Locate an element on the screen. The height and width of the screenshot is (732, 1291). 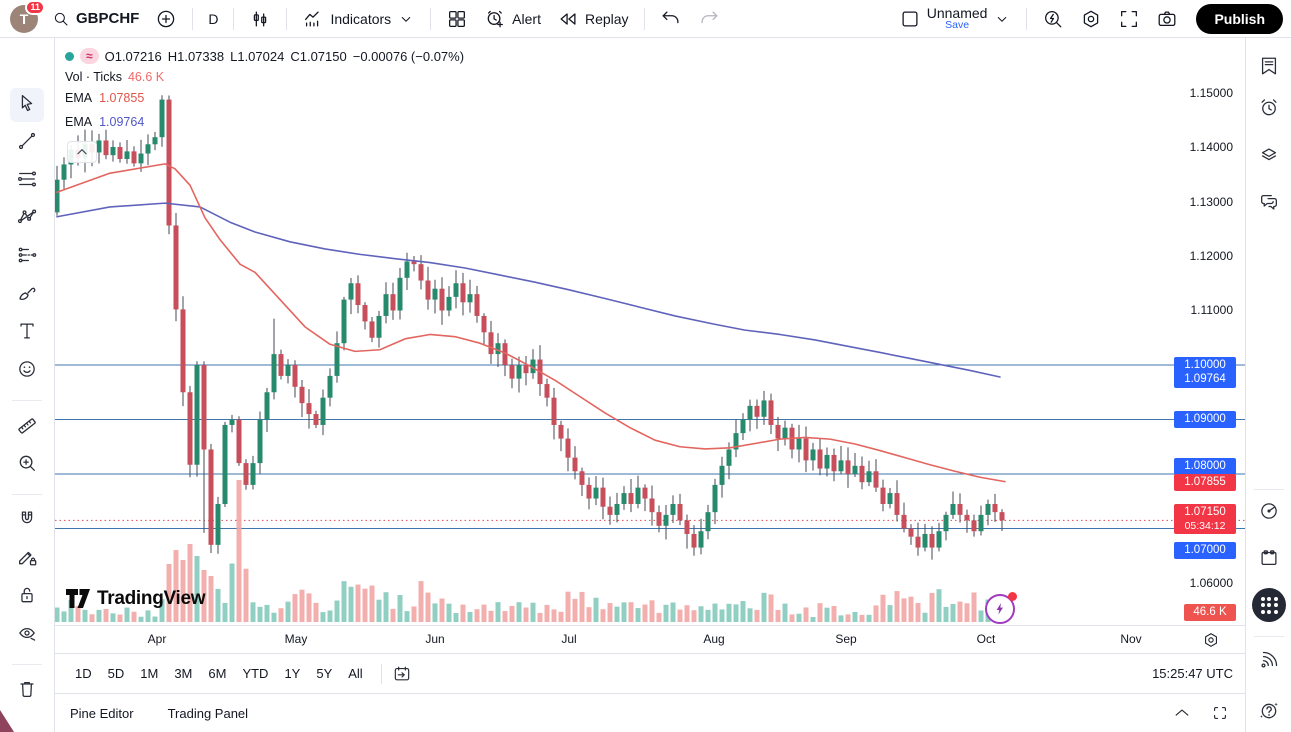
sidebar-alerts-clock-button is located at coordinates (1269, 110).